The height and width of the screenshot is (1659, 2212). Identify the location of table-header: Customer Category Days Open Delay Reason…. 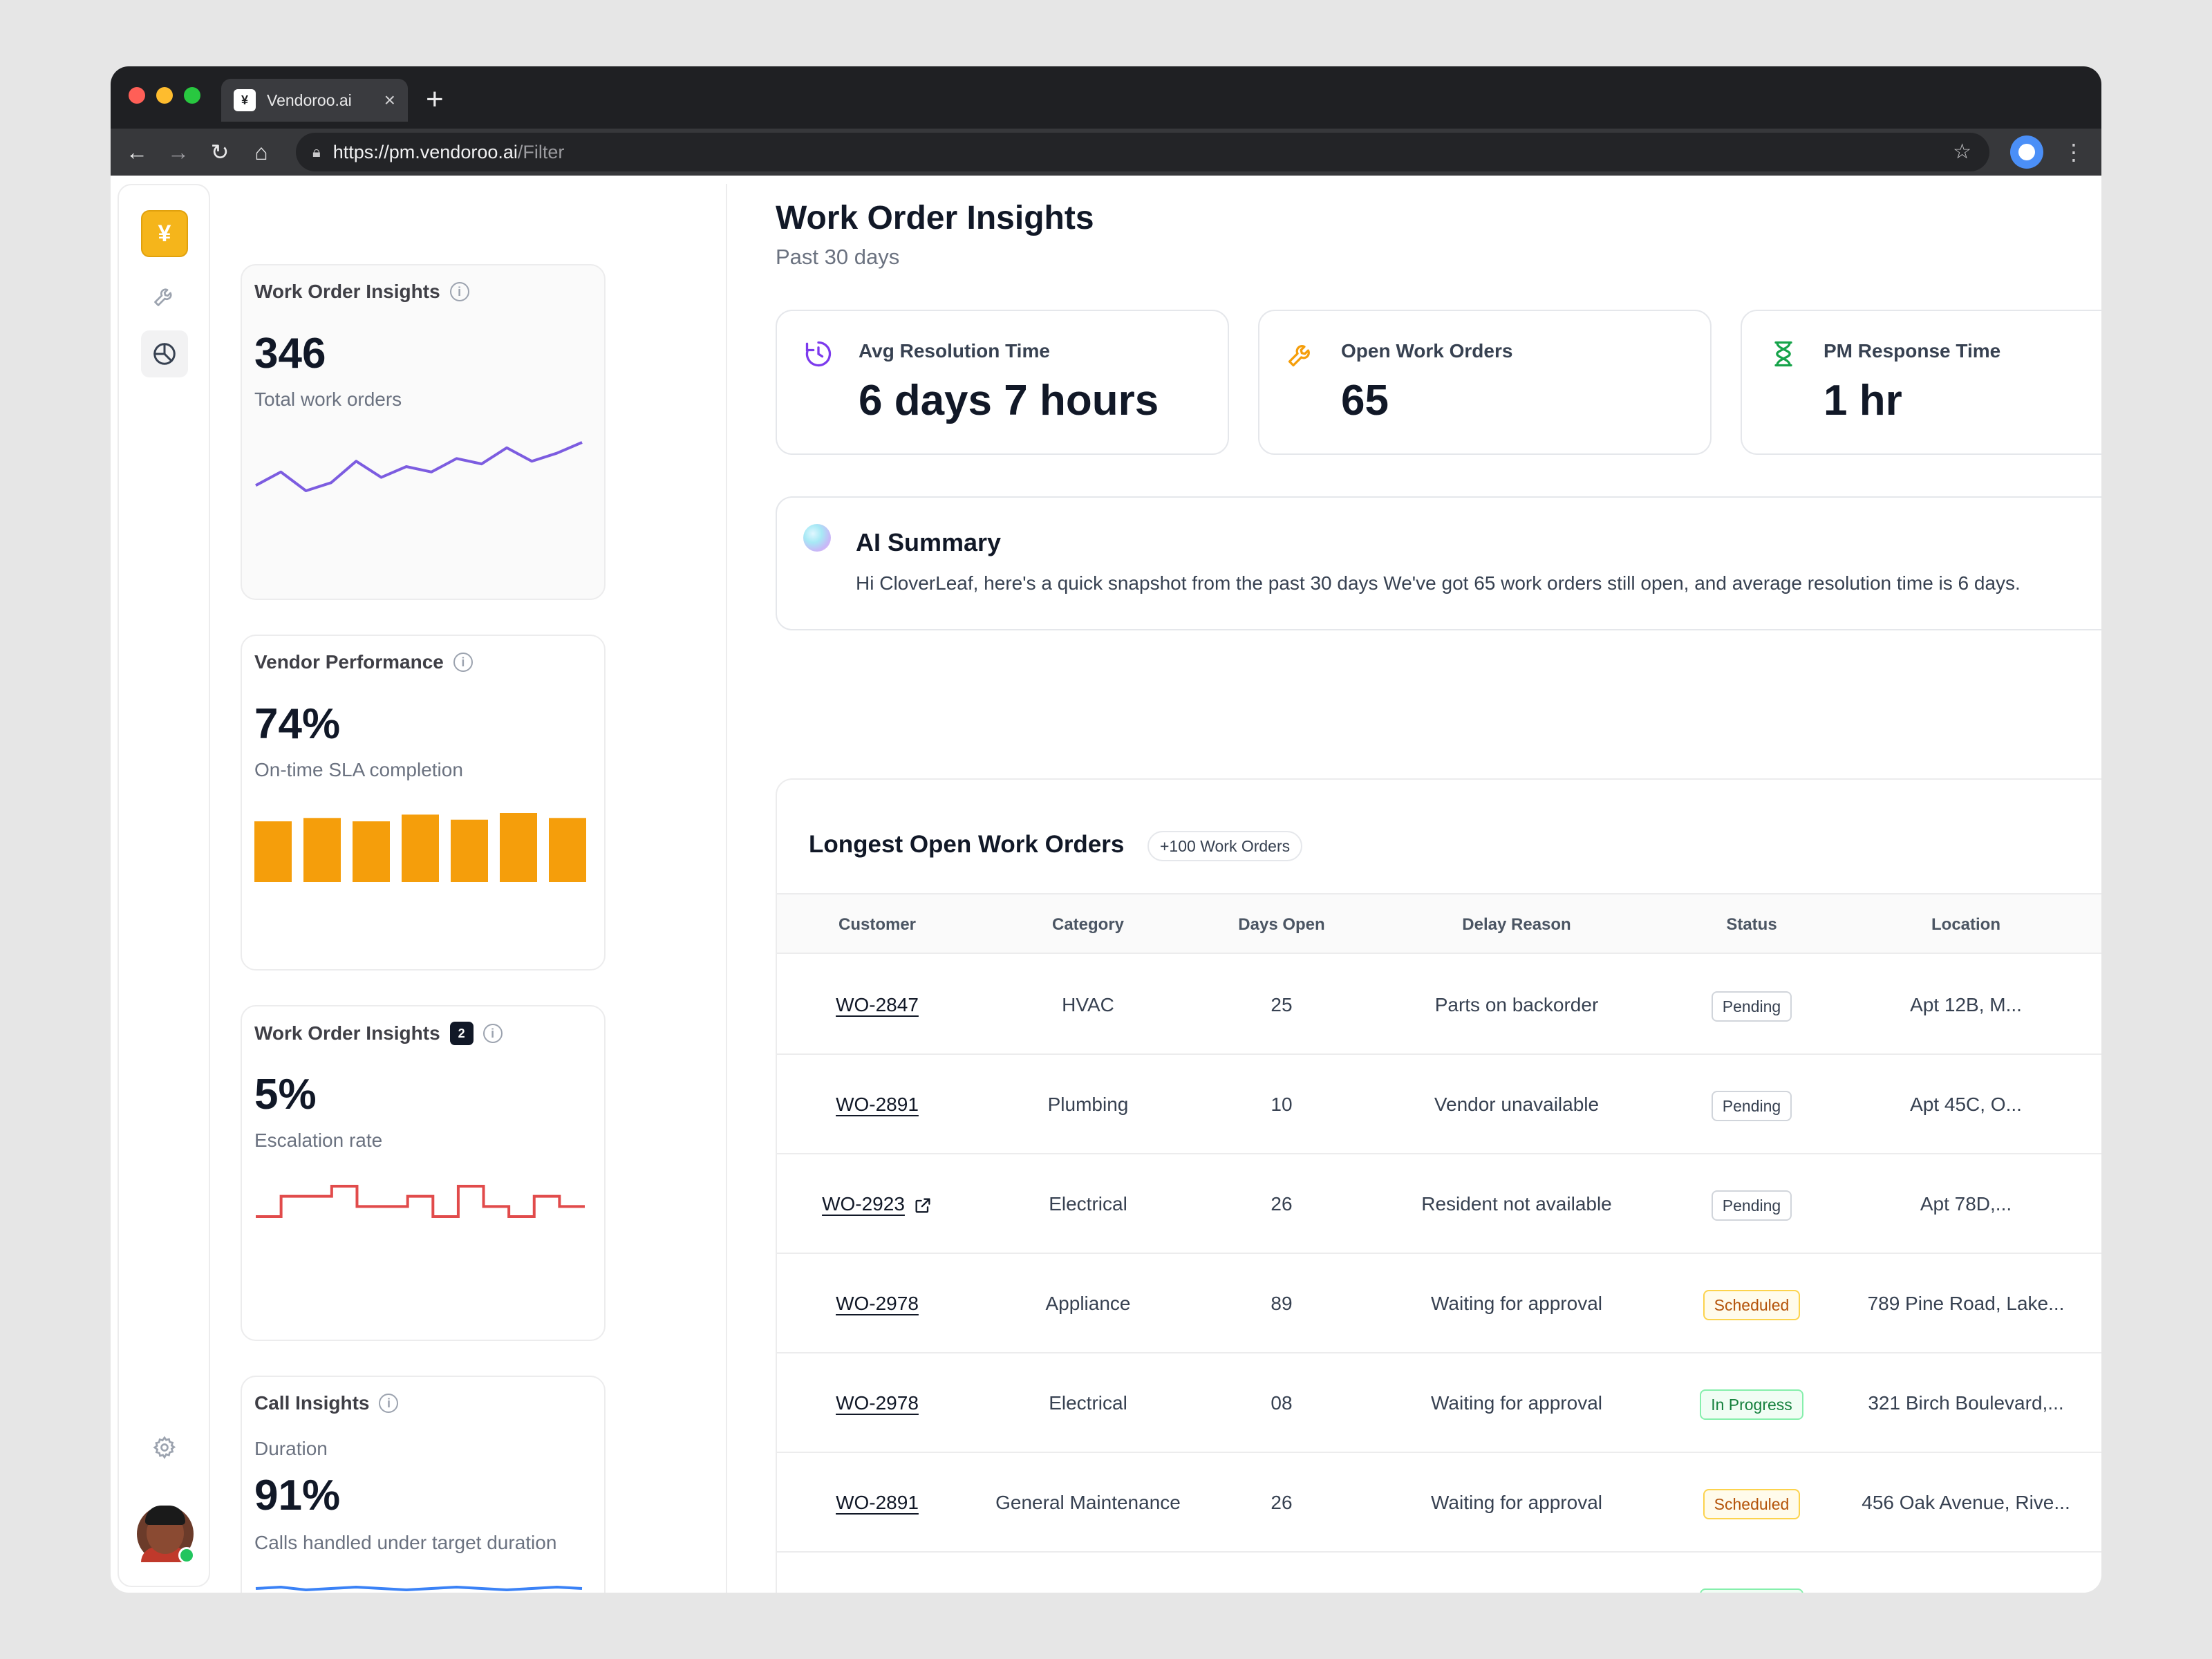
(1439, 924).